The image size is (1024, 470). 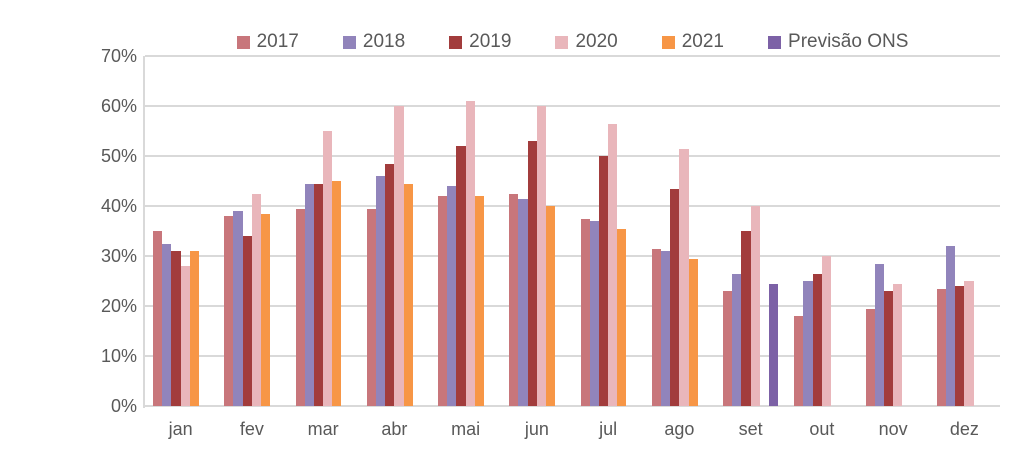 I want to click on bar-fev-2018, so click(x=238, y=308).